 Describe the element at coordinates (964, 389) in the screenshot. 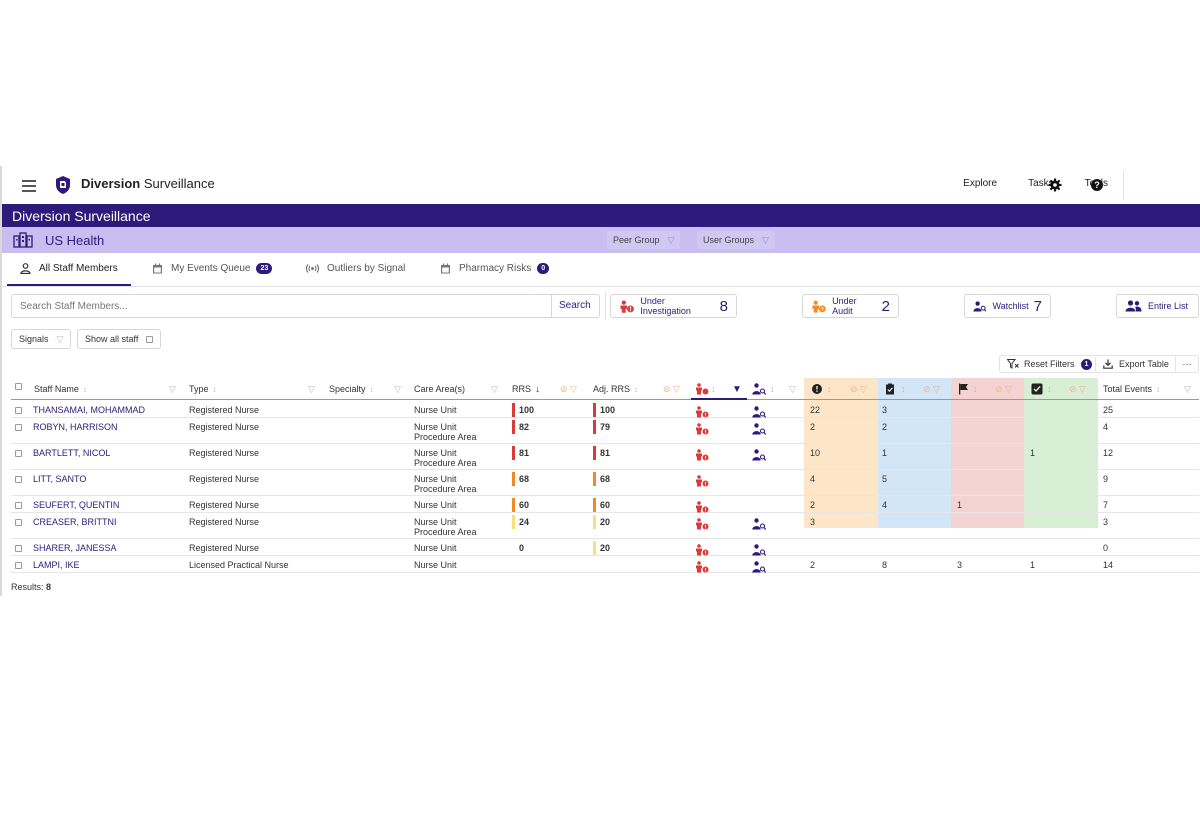

I see `flag-icon` at that location.